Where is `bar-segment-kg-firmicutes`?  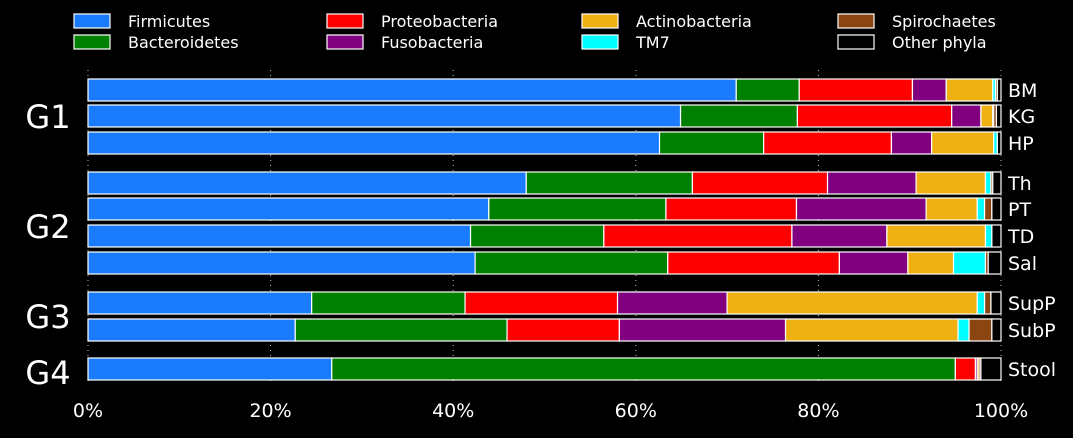
bar-segment-kg-firmicutes is located at coordinates (384, 116).